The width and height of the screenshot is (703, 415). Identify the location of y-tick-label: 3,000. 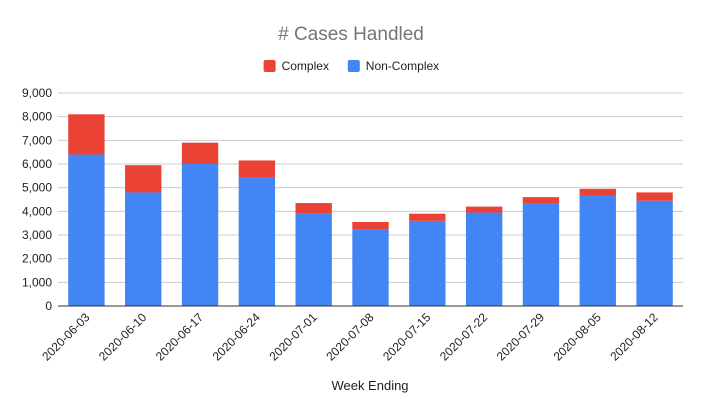
(37, 235).